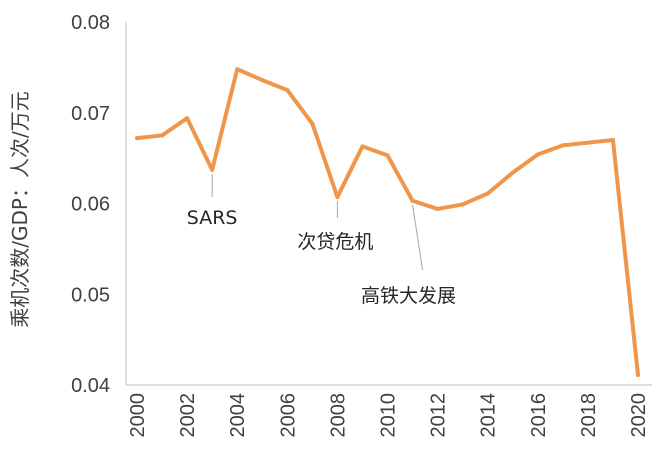  I want to click on y-tick-label: 0.08, so click(90, 23).